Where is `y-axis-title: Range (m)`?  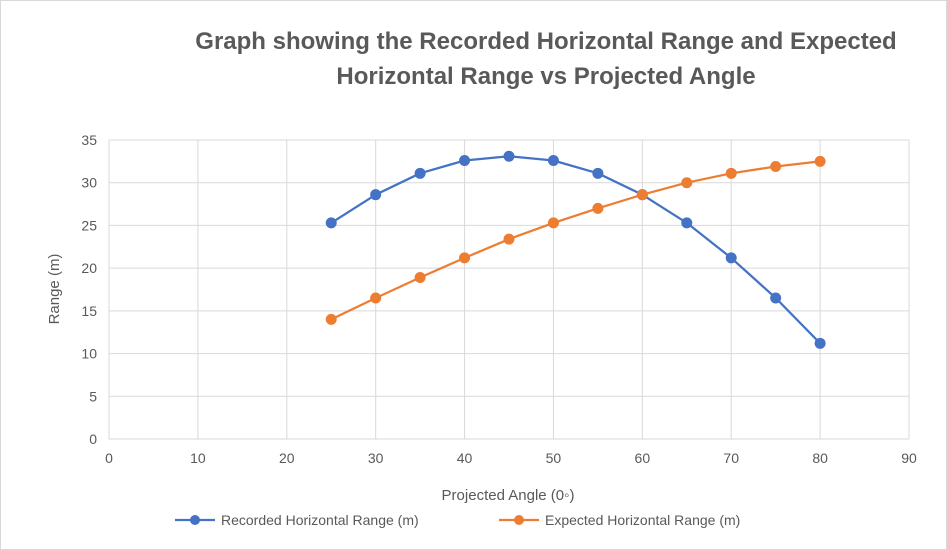 y-axis-title: Range (m) is located at coordinates (54, 289).